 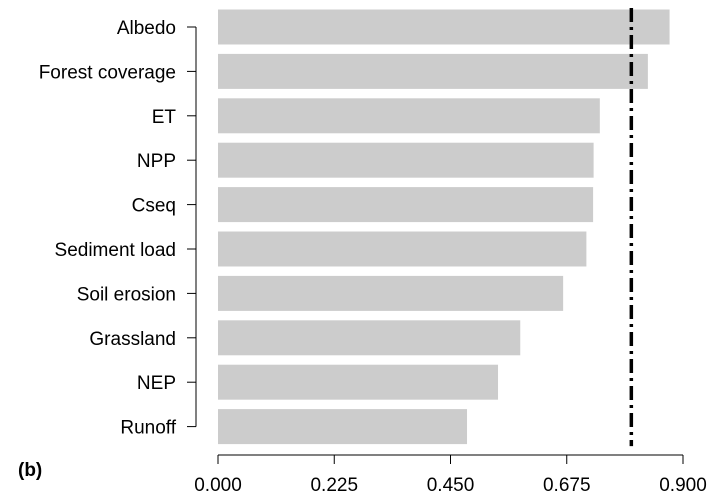 What do you see at coordinates (126, 294) in the screenshot?
I see `y-tick-label: Soil erosion` at bounding box center [126, 294].